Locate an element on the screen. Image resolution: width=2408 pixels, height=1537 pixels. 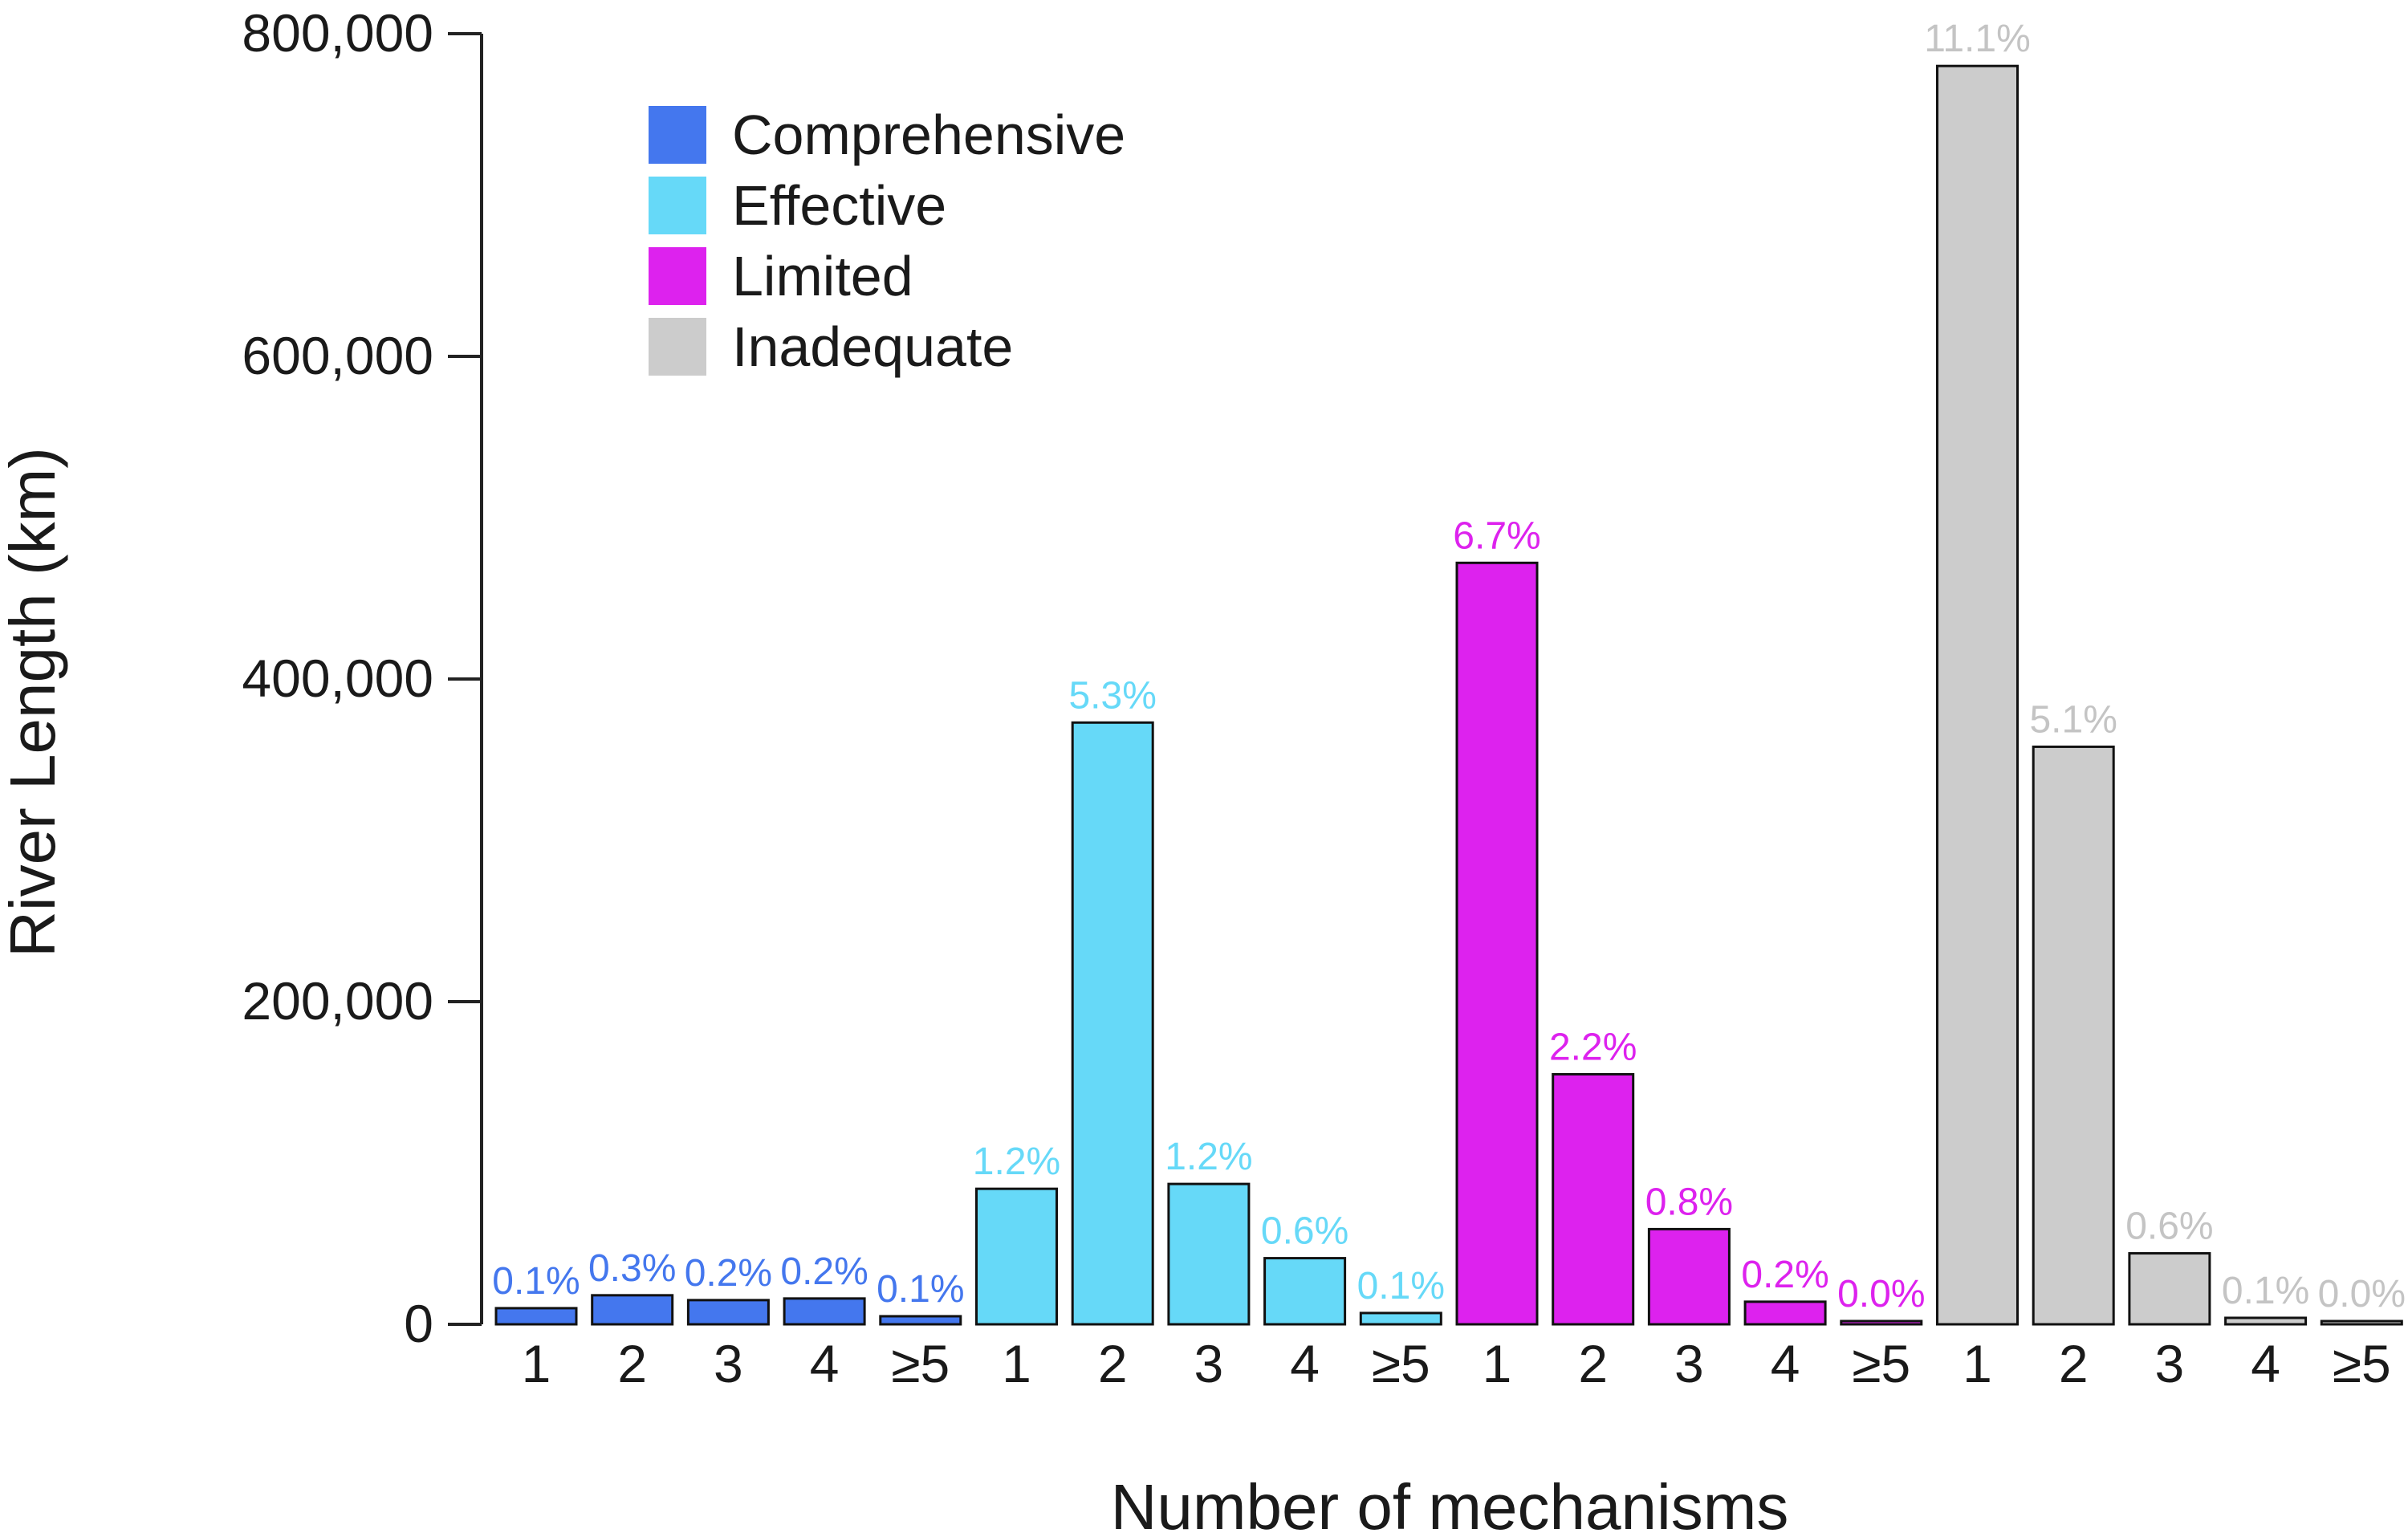
legend-swatch-effective is located at coordinates (677, 205).